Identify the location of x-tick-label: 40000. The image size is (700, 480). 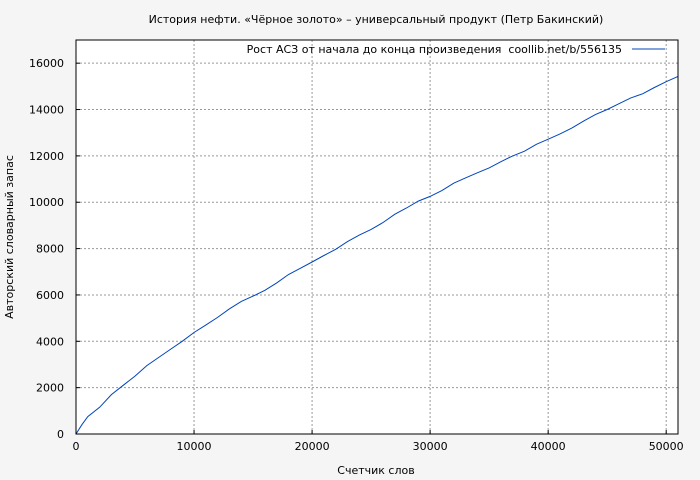
(548, 446).